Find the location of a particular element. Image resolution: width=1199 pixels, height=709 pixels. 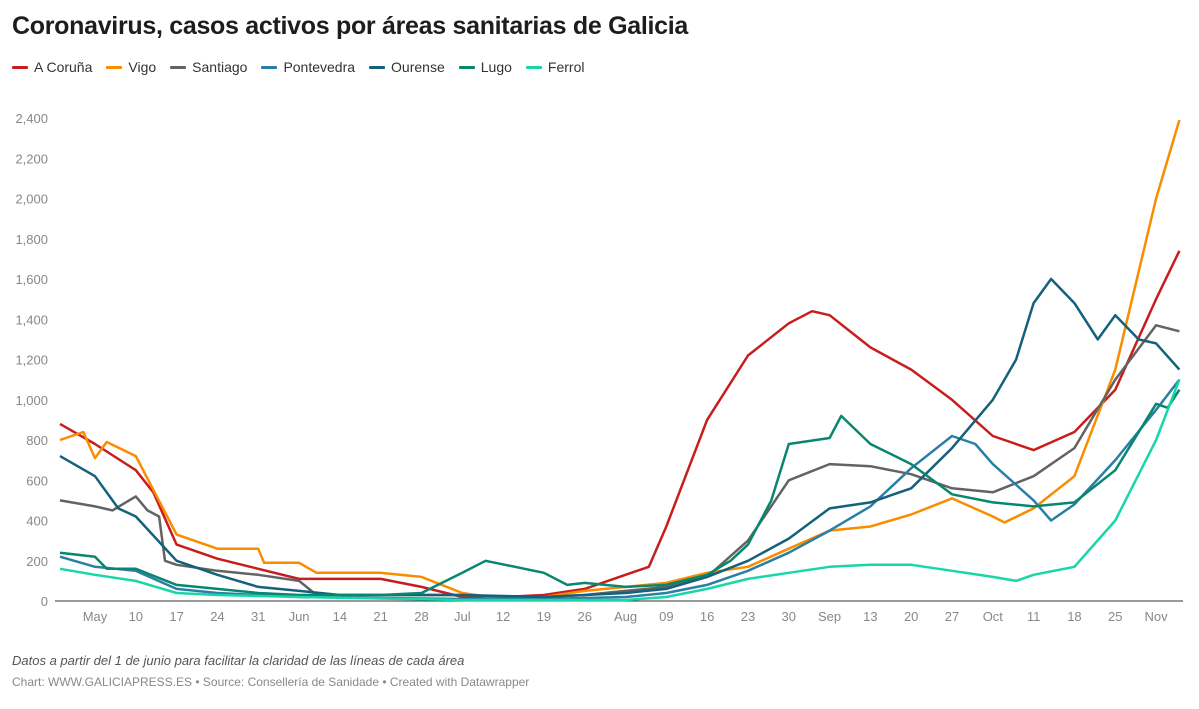

x-tick-label: 10 is located at coordinates (136, 616).